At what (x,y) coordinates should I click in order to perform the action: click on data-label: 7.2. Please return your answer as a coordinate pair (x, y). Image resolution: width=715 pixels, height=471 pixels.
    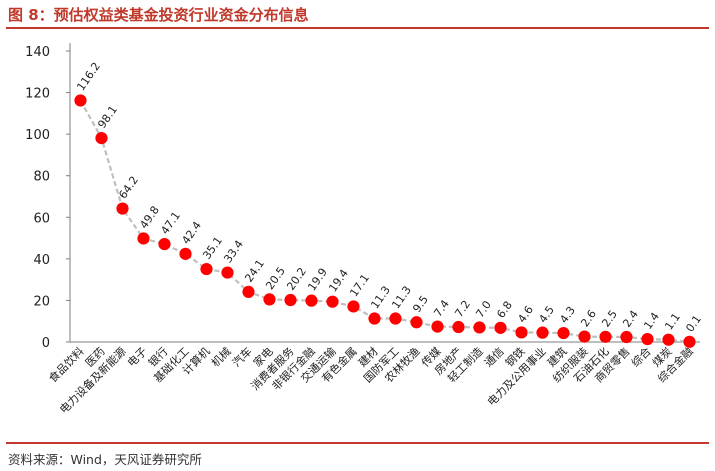
    Looking at the image, I should click on (462, 309).